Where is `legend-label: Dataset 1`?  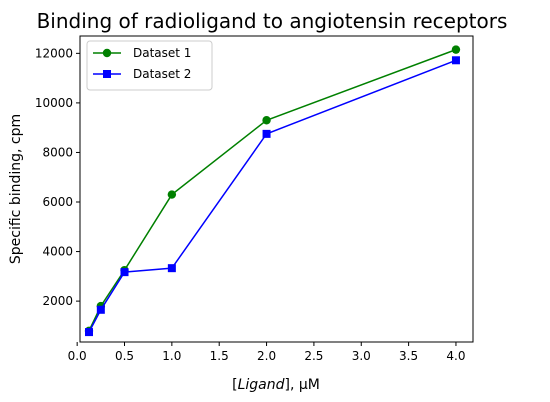 legend-label: Dataset 1 is located at coordinates (162, 53).